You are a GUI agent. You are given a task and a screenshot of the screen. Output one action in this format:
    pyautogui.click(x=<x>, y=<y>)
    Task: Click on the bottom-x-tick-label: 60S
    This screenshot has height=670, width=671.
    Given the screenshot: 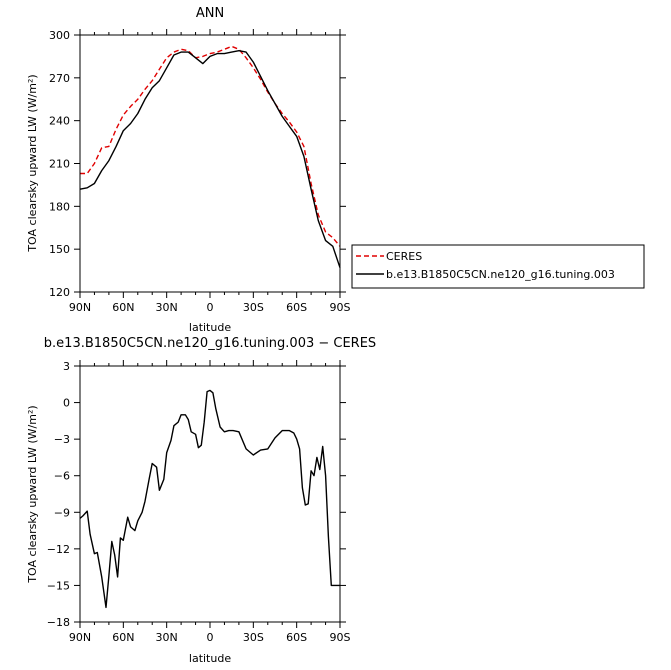 What is the action you would take?
    pyautogui.click(x=296, y=637)
    